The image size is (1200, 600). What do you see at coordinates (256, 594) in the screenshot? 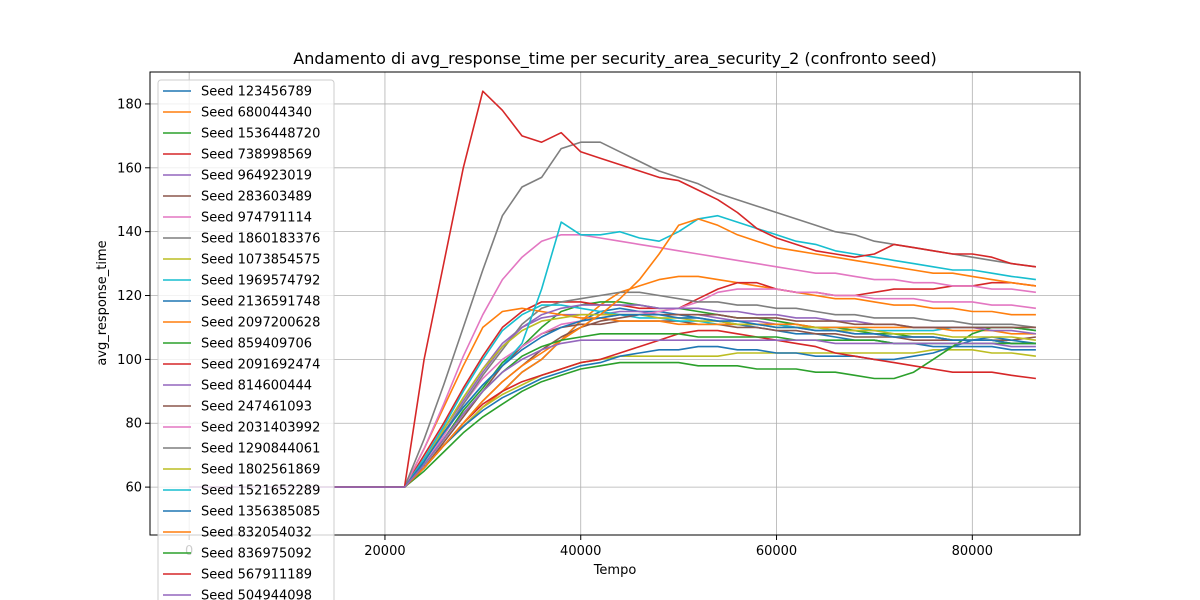
I see `legend-label: Seed 504944098` at bounding box center [256, 594].